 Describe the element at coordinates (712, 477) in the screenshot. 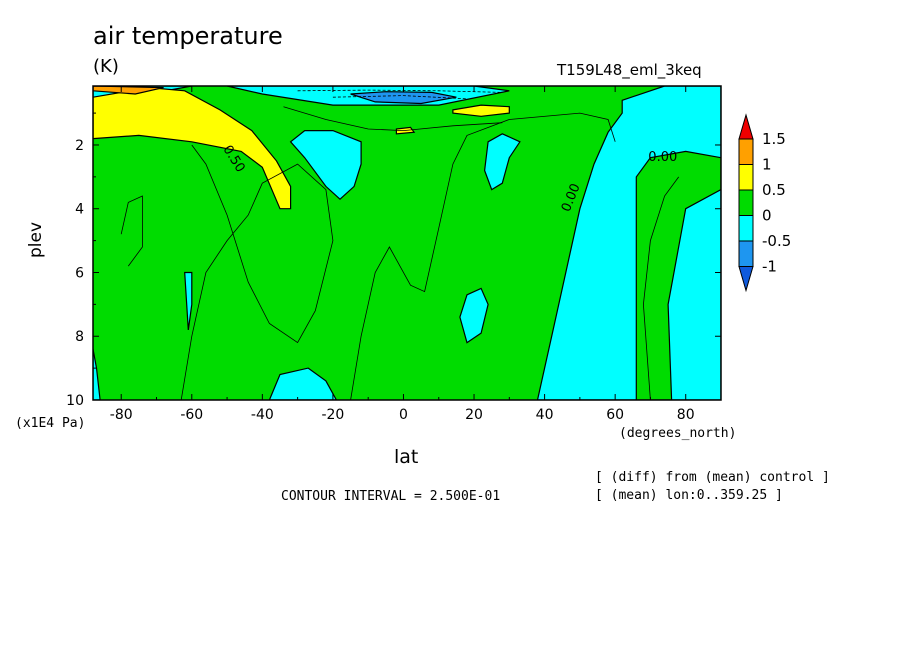

I see `info-line-diff: [ (diff) from (mean) control ]` at that location.